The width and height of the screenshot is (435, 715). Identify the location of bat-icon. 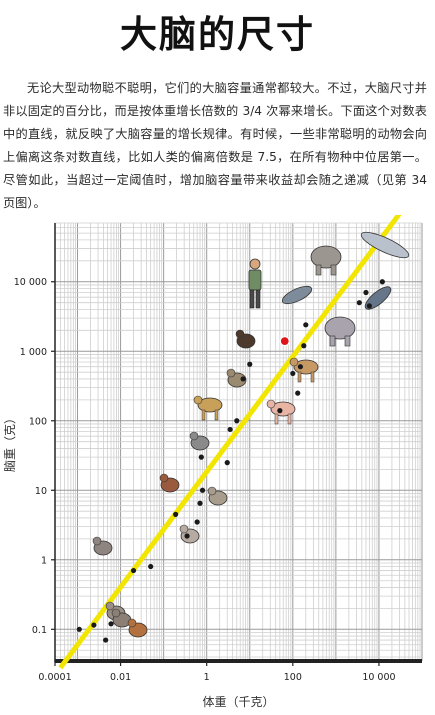
(137, 628).